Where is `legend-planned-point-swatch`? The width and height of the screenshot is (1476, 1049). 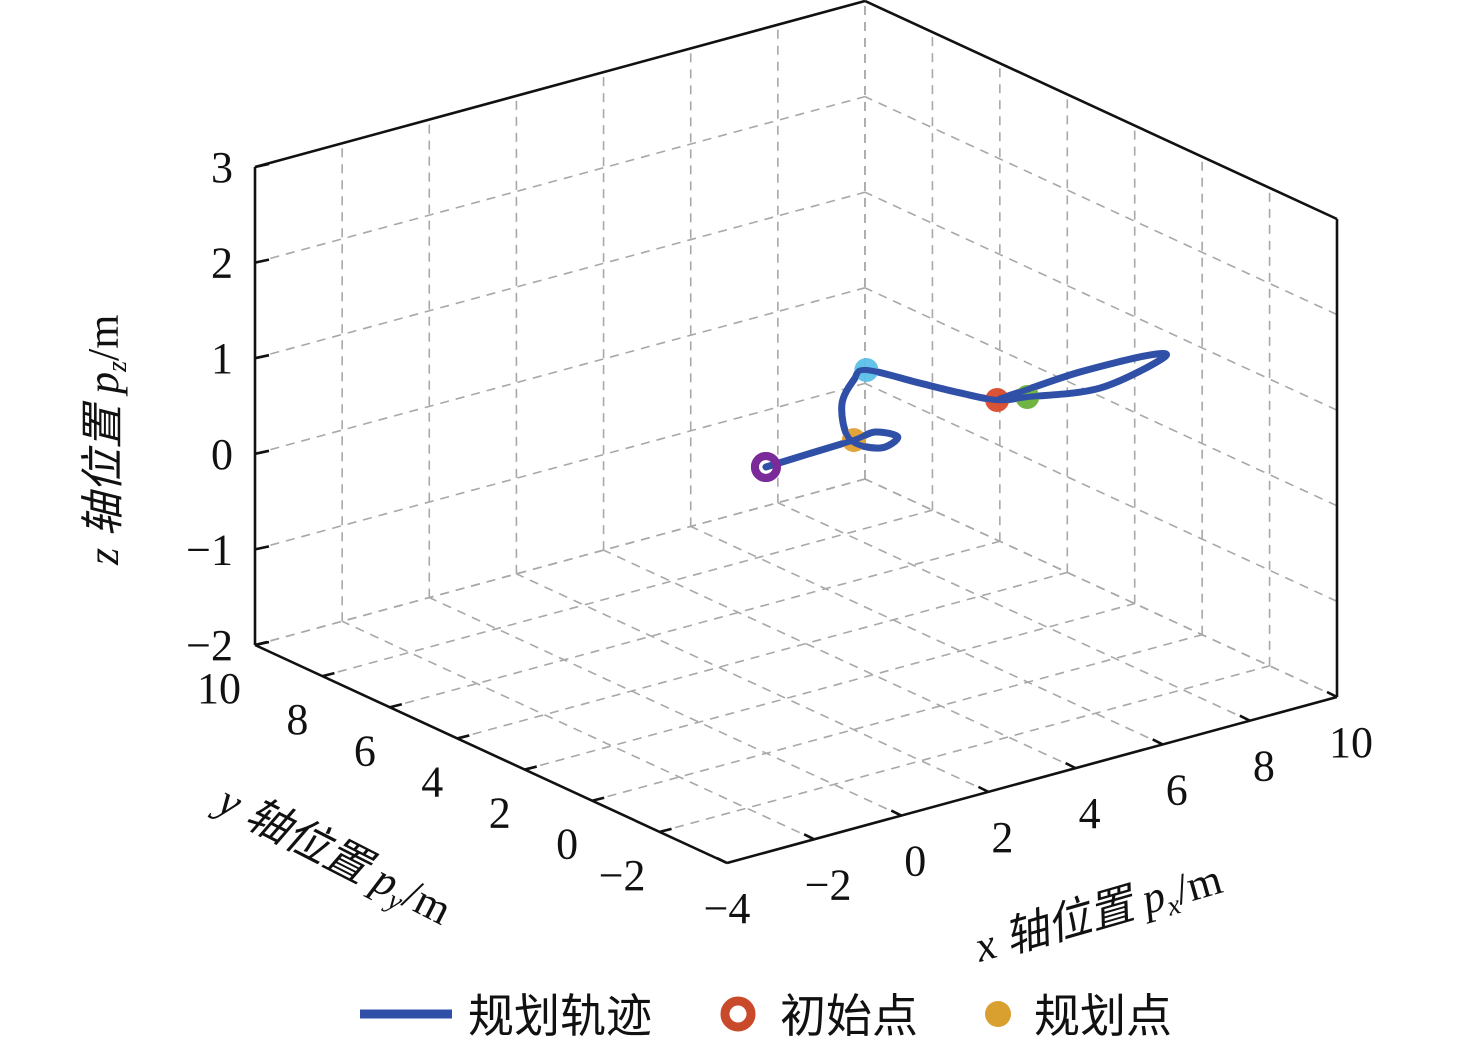
legend-planned-point-swatch is located at coordinates (998, 1014).